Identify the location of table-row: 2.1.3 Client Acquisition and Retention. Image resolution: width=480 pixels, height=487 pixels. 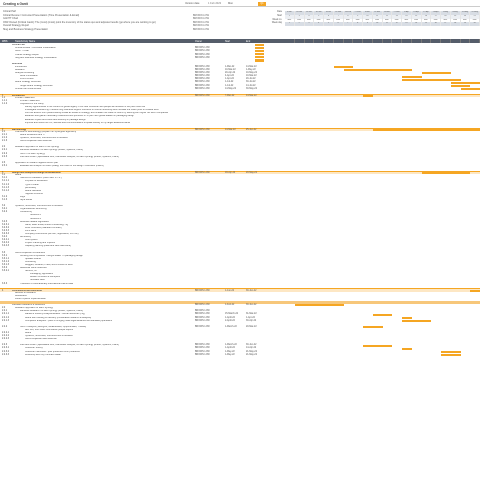
(240, 141).